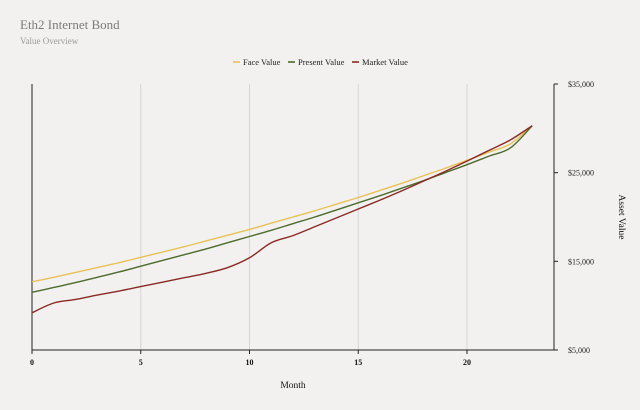 The image size is (640, 410). What do you see at coordinates (262, 62) in the screenshot?
I see `legend-label: Face Value` at bounding box center [262, 62].